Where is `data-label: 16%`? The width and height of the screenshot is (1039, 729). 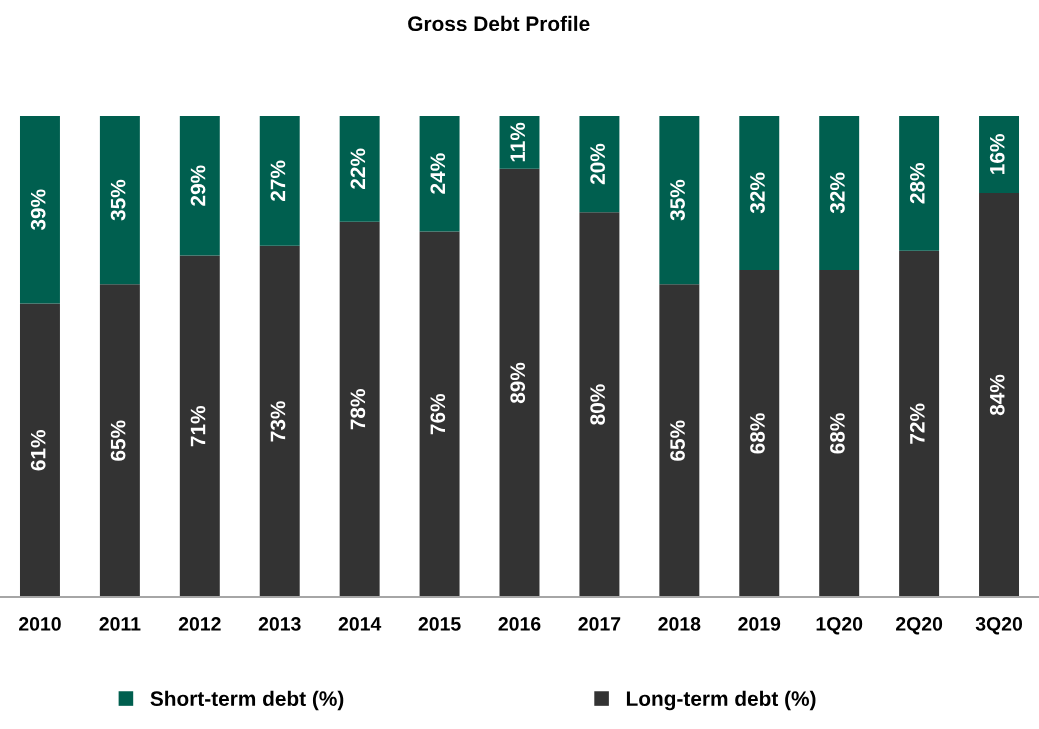
data-label: 16% is located at coordinates (997, 154).